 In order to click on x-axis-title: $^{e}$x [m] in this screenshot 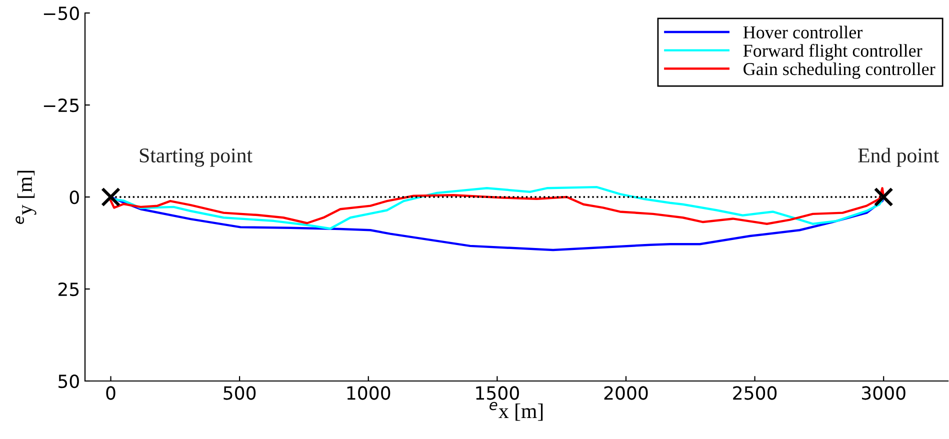, I will do `click(516, 411)`.